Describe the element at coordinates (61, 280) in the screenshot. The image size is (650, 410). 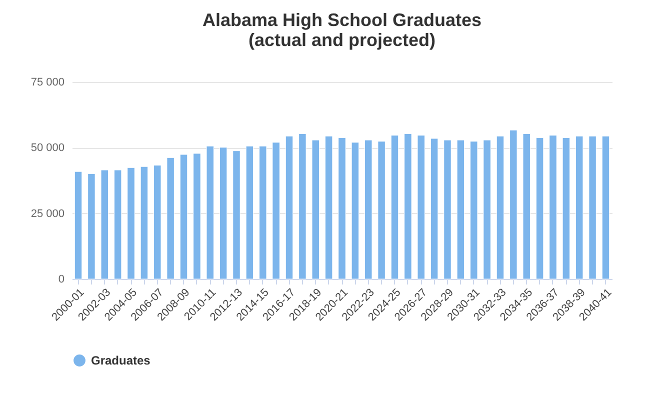
I see `y-tick-label: 0` at that location.